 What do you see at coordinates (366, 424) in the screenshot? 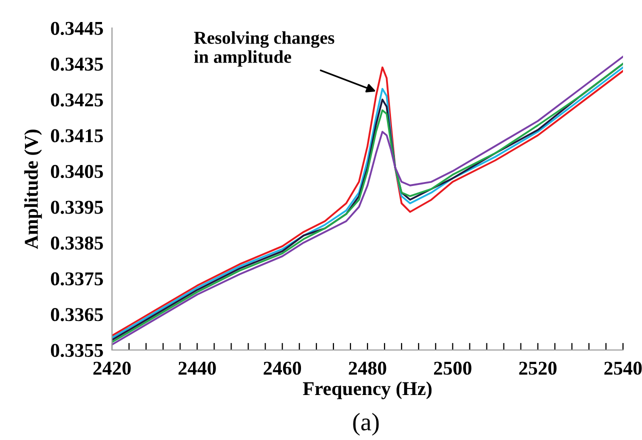
I see `text: (a)` at bounding box center [366, 424].